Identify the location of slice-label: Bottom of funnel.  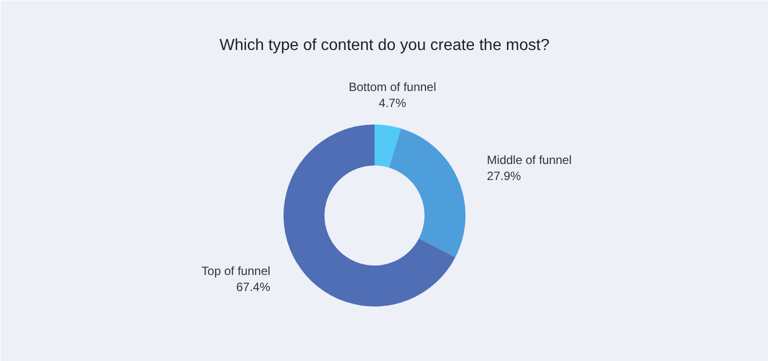
(392, 87).